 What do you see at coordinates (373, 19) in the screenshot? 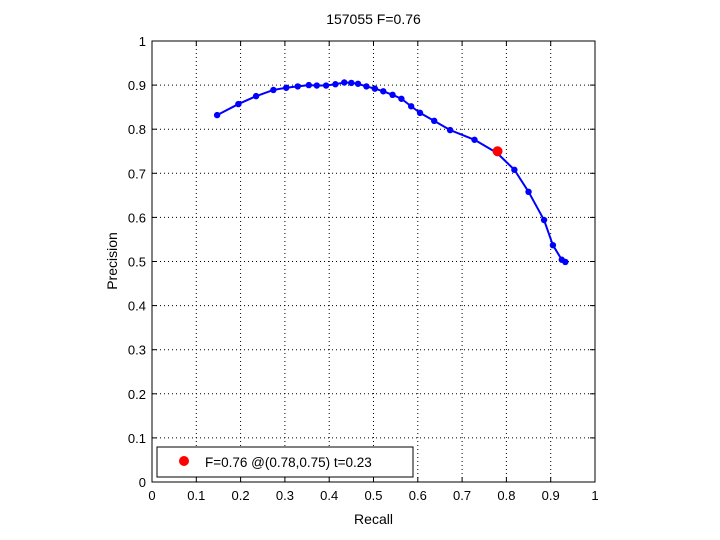
I see `chart-title: 157055 F=0.76` at bounding box center [373, 19].